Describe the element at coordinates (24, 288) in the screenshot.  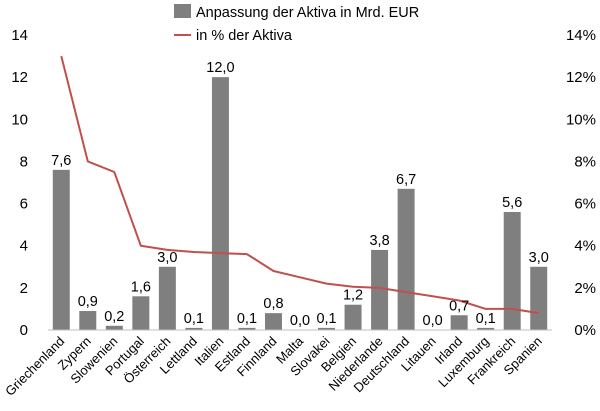
I see `left-axis-tick-label: 2` at that location.